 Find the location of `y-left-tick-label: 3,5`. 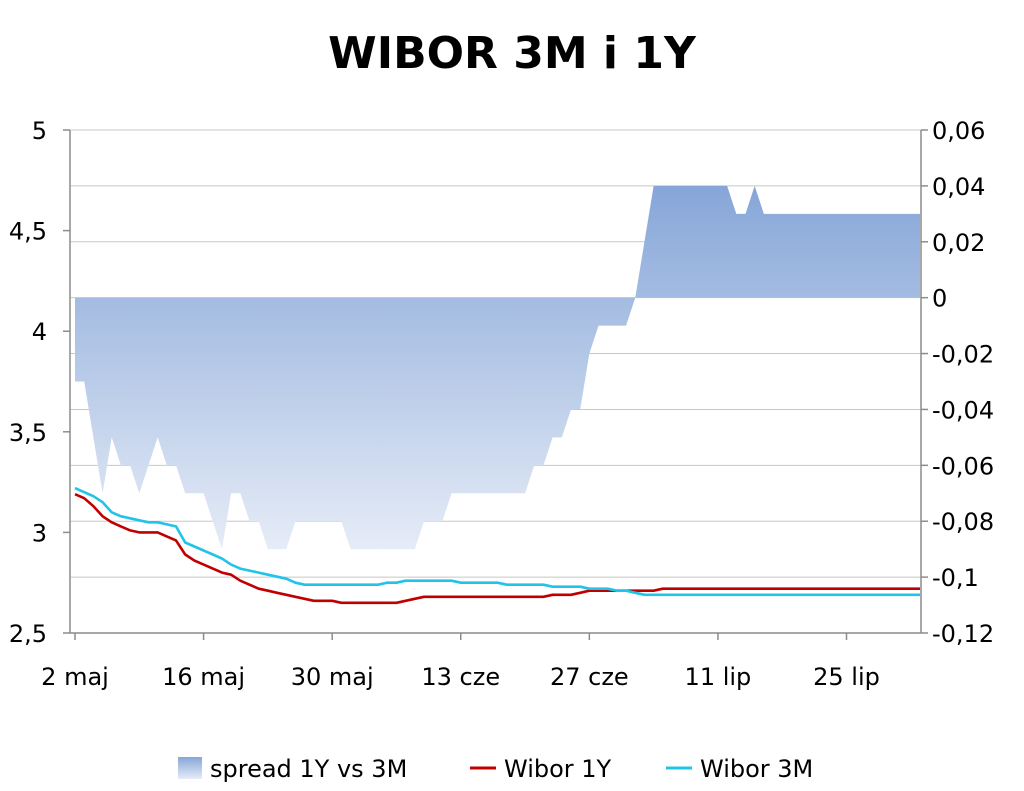

y-left-tick-label: 3,5 is located at coordinates (28, 433).